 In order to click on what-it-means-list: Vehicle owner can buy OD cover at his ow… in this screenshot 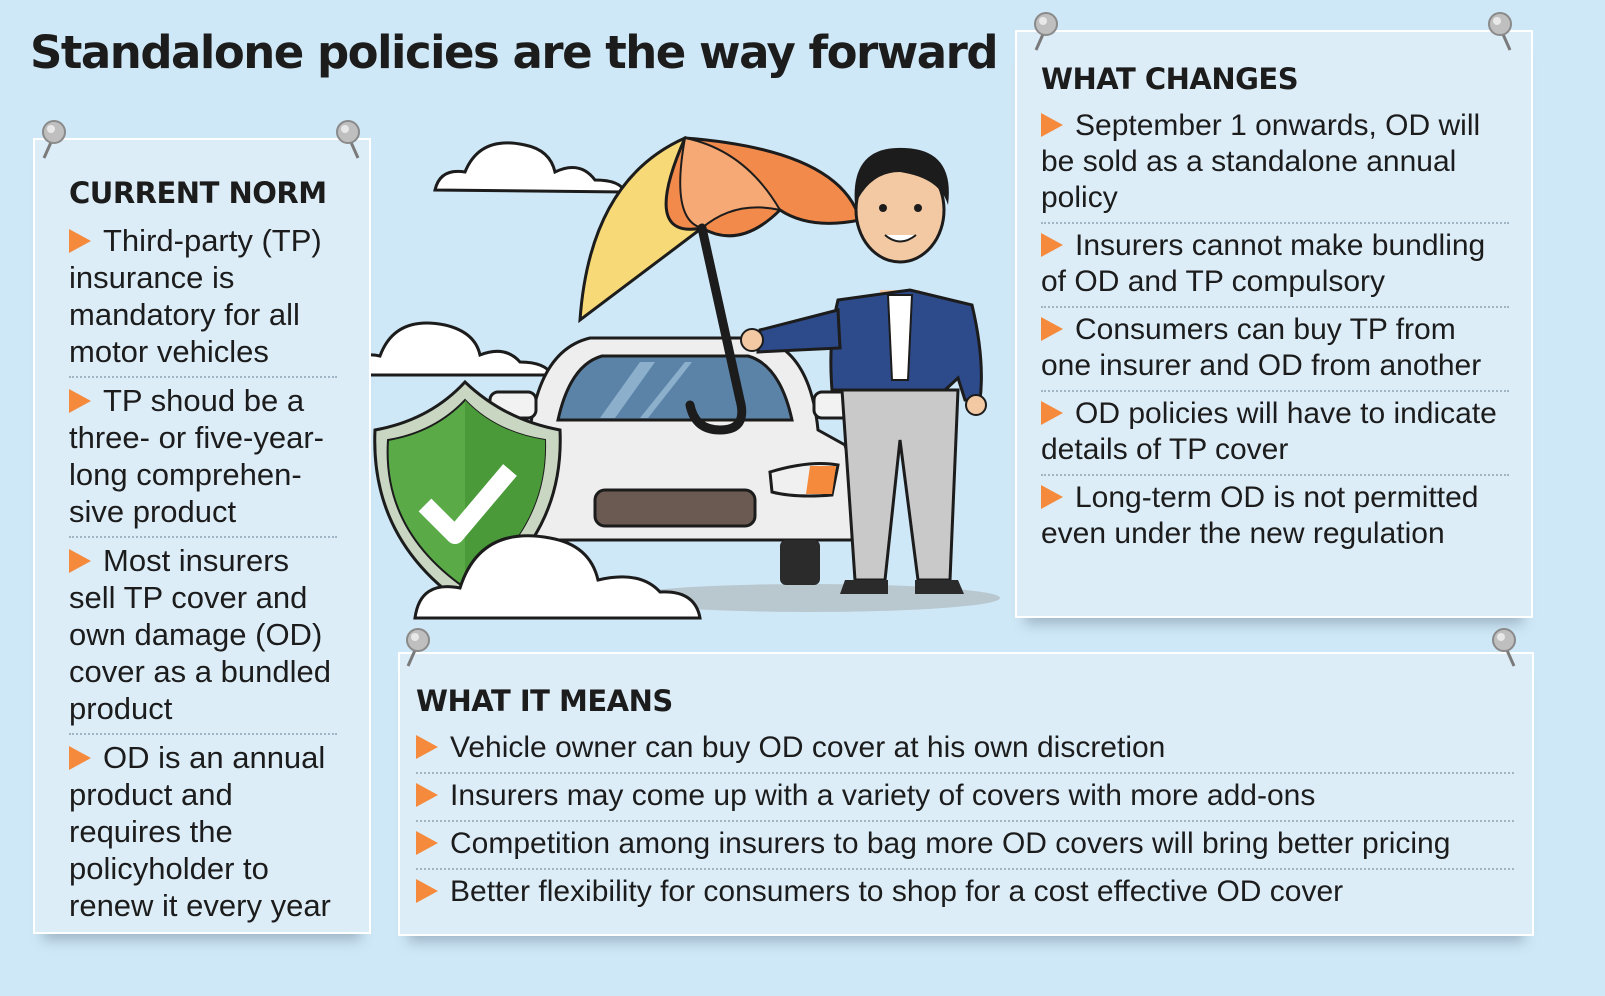, I will do `click(965, 821)`.